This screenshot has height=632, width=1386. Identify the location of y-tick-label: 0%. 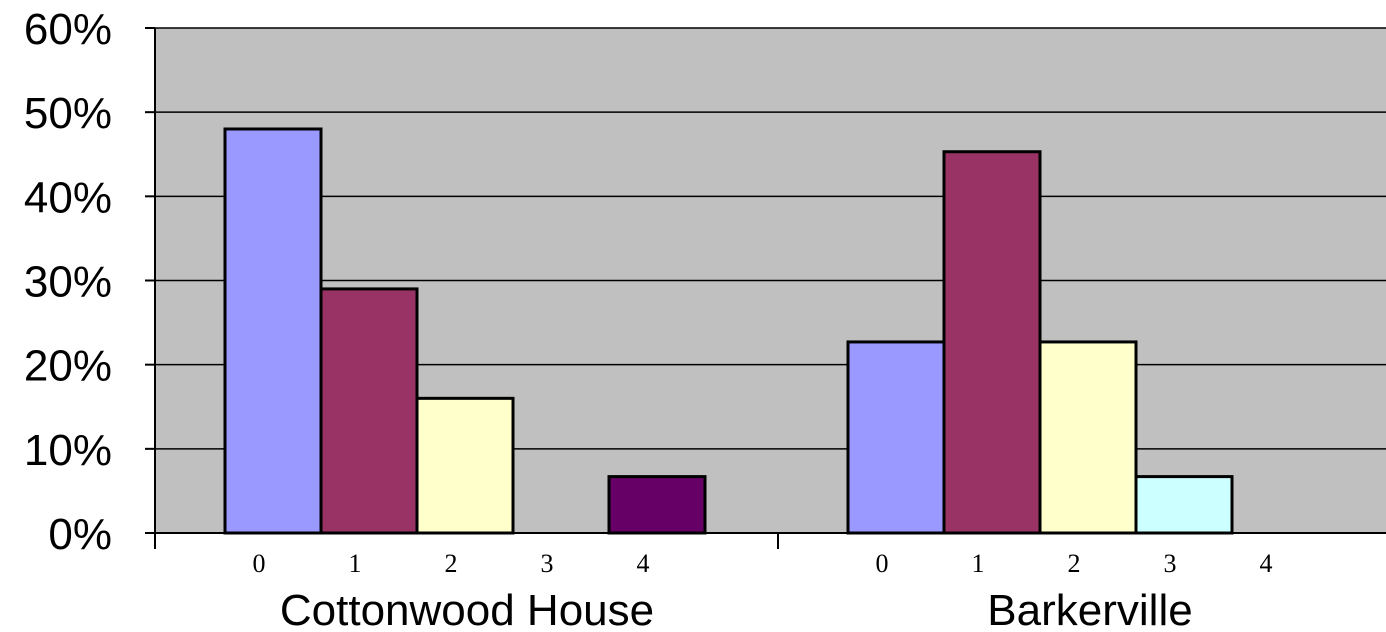
(80, 534).